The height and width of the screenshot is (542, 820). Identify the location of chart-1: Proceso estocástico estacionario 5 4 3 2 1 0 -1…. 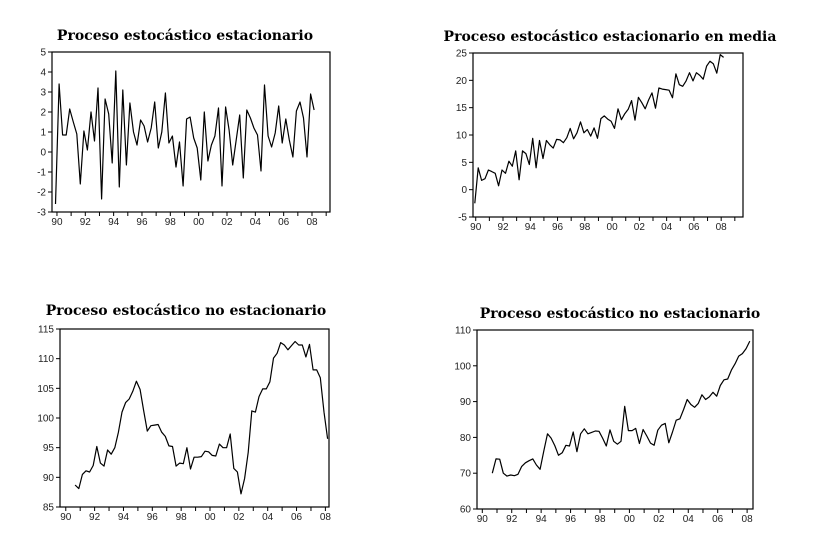
(184, 128).